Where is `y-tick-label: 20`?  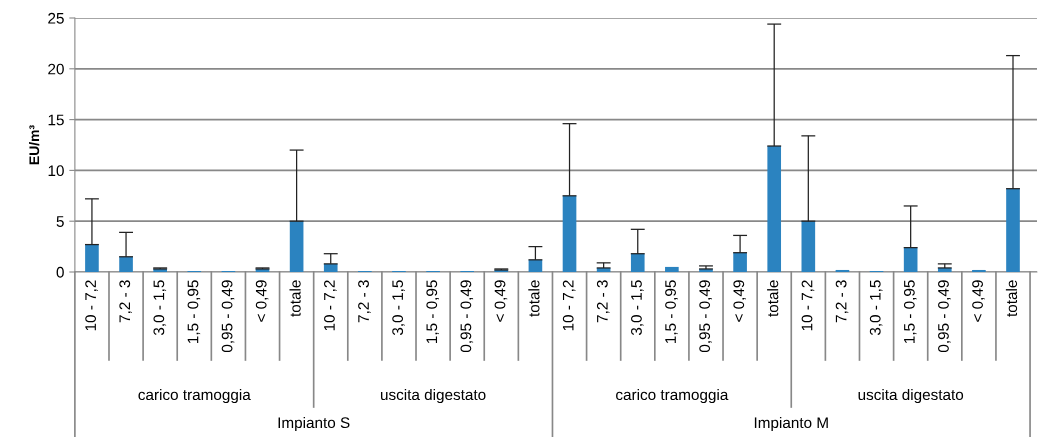 y-tick-label: 20 is located at coordinates (56, 69).